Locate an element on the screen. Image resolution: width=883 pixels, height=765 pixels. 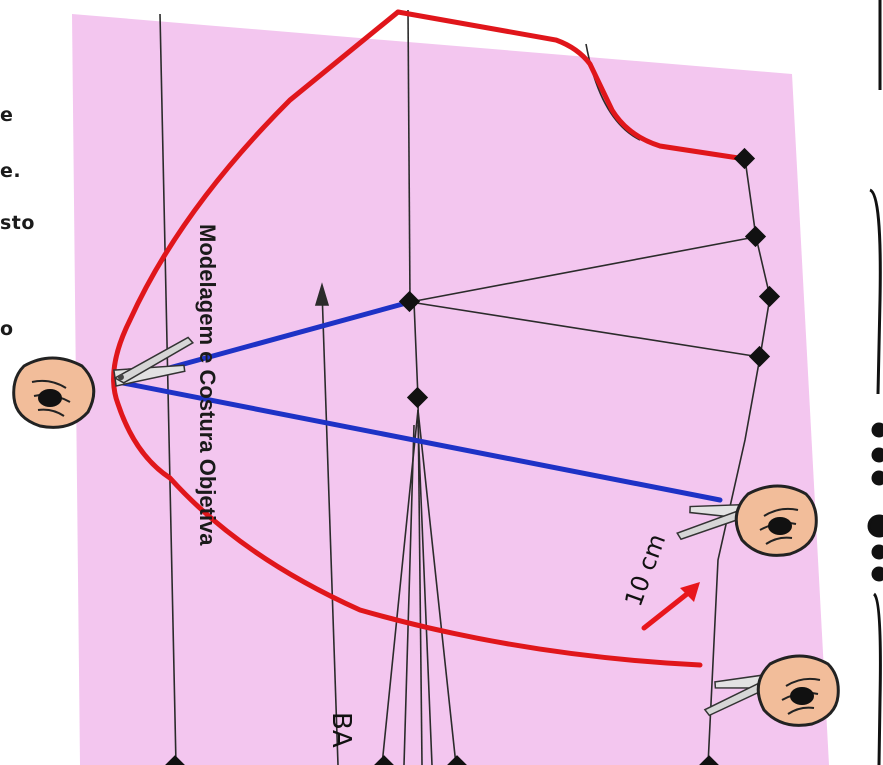
red-arrow is located at coordinates (668, 609).